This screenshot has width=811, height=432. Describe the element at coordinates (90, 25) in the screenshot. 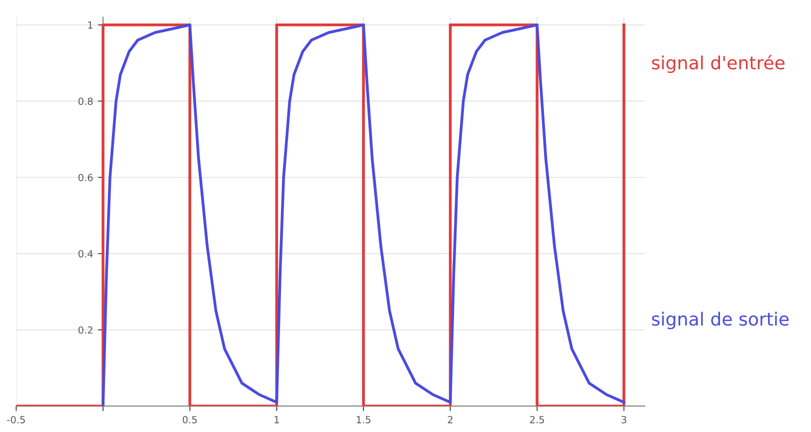

I see `y-tick-label: 1` at that location.